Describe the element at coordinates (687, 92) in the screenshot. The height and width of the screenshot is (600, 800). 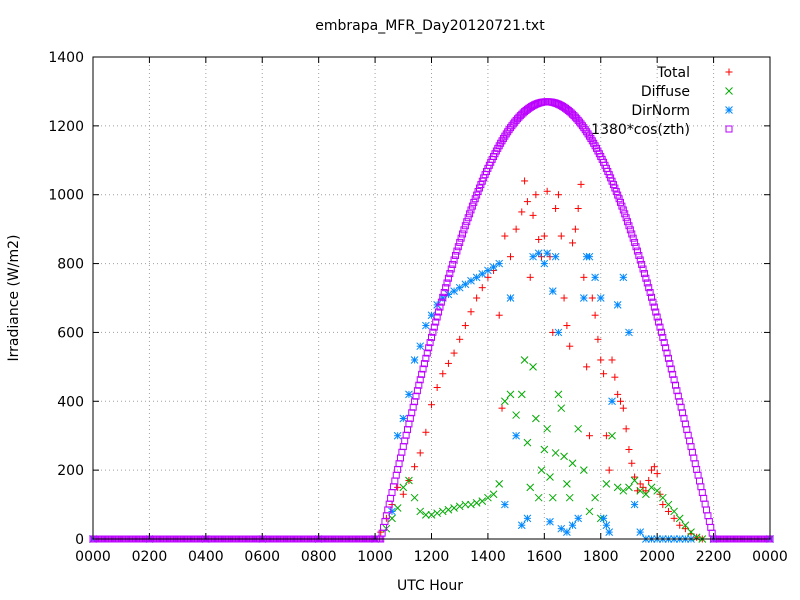
I see `legend-entry: Diffuse` at that location.